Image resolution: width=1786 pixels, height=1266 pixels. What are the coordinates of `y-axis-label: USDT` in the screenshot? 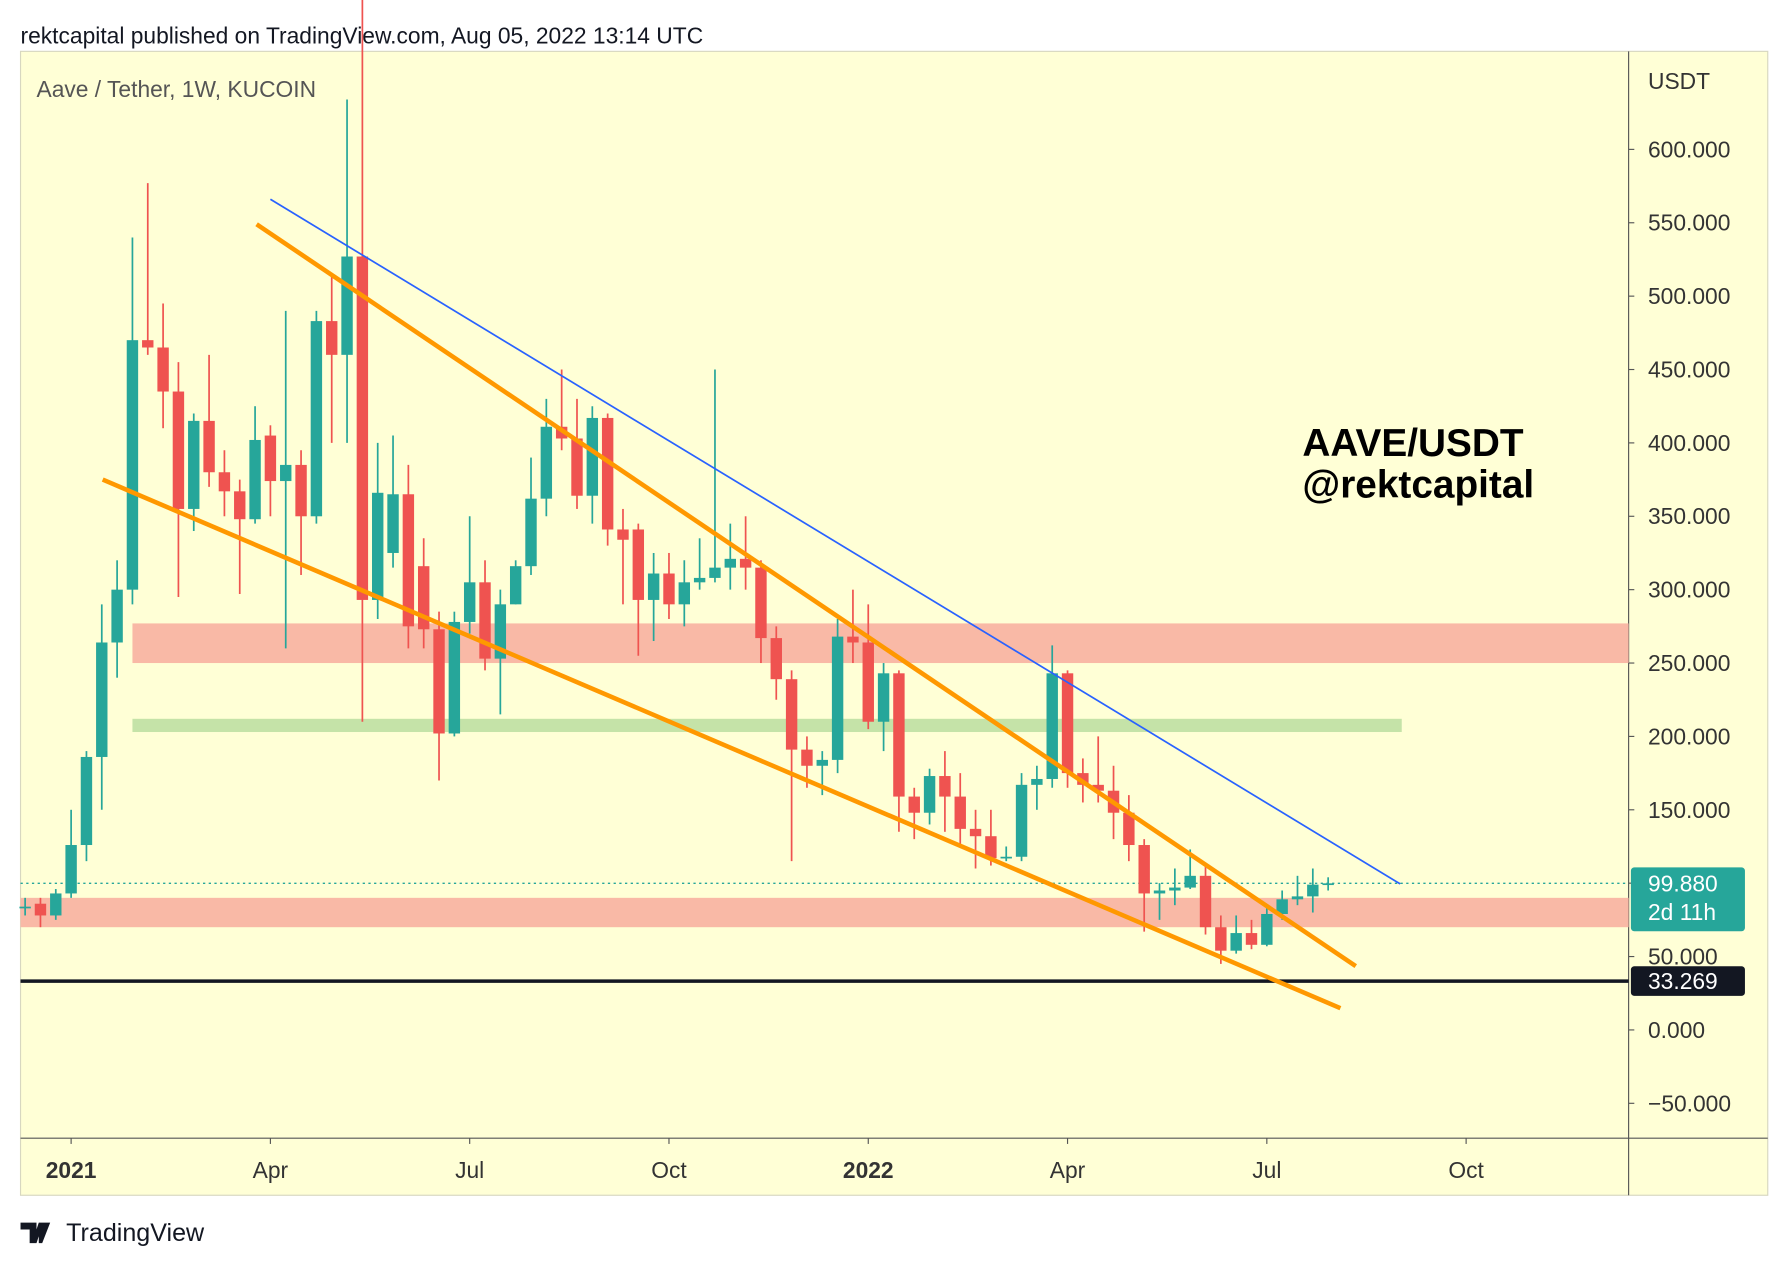 It's located at (1679, 81).